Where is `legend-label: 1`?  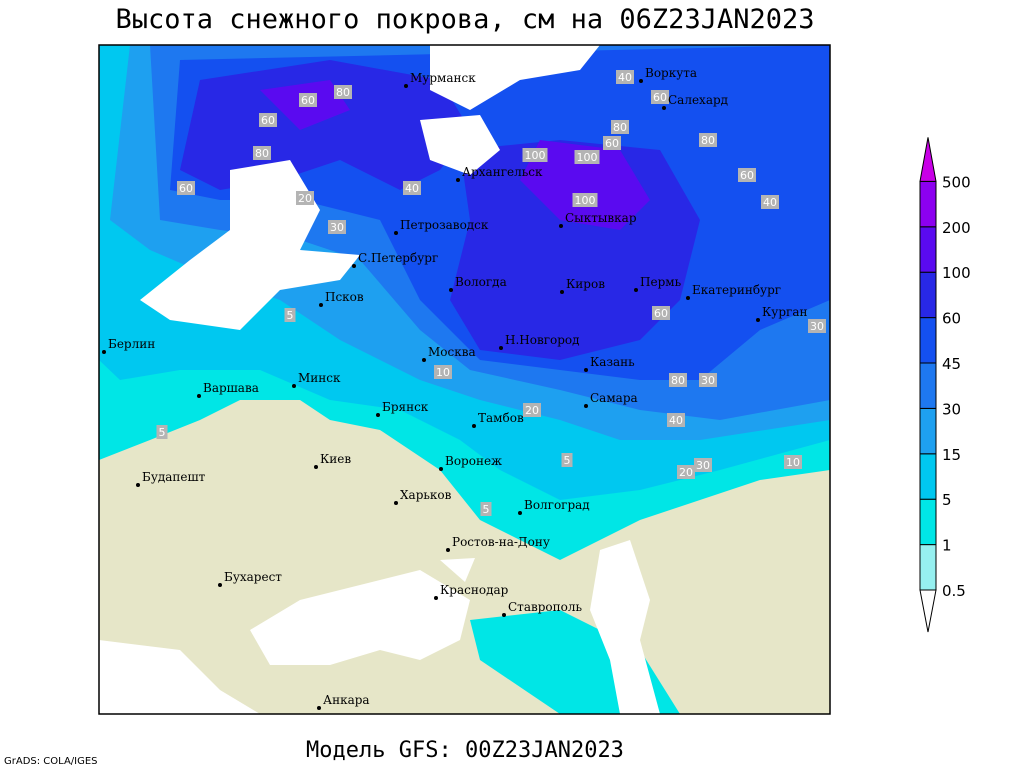 legend-label: 1 is located at coordinates (947, 546).